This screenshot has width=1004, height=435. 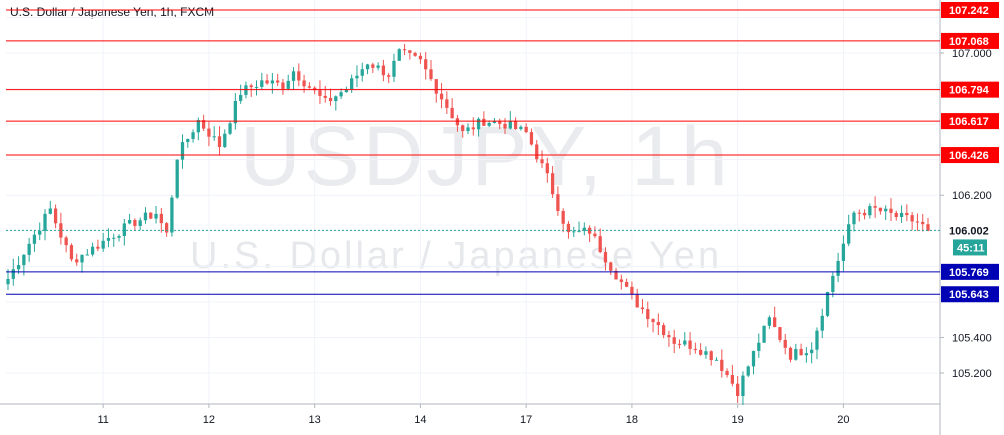 I want to click on chart-title: U.S. Dollar / Japanese Yen, 1h, FXCM, so click(x=112, y=12).